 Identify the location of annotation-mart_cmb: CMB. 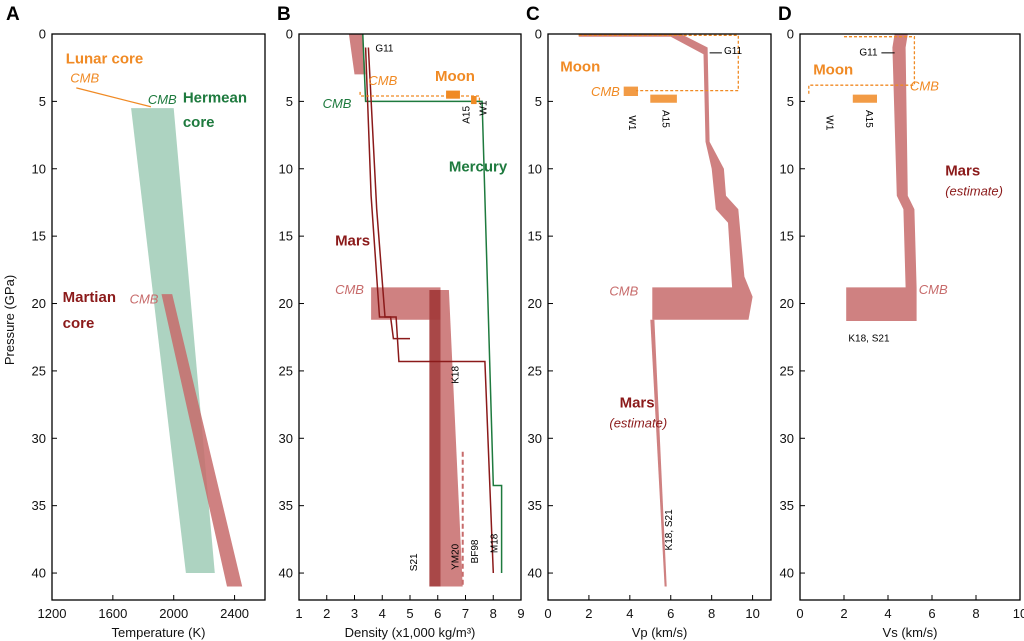
(144, 299).